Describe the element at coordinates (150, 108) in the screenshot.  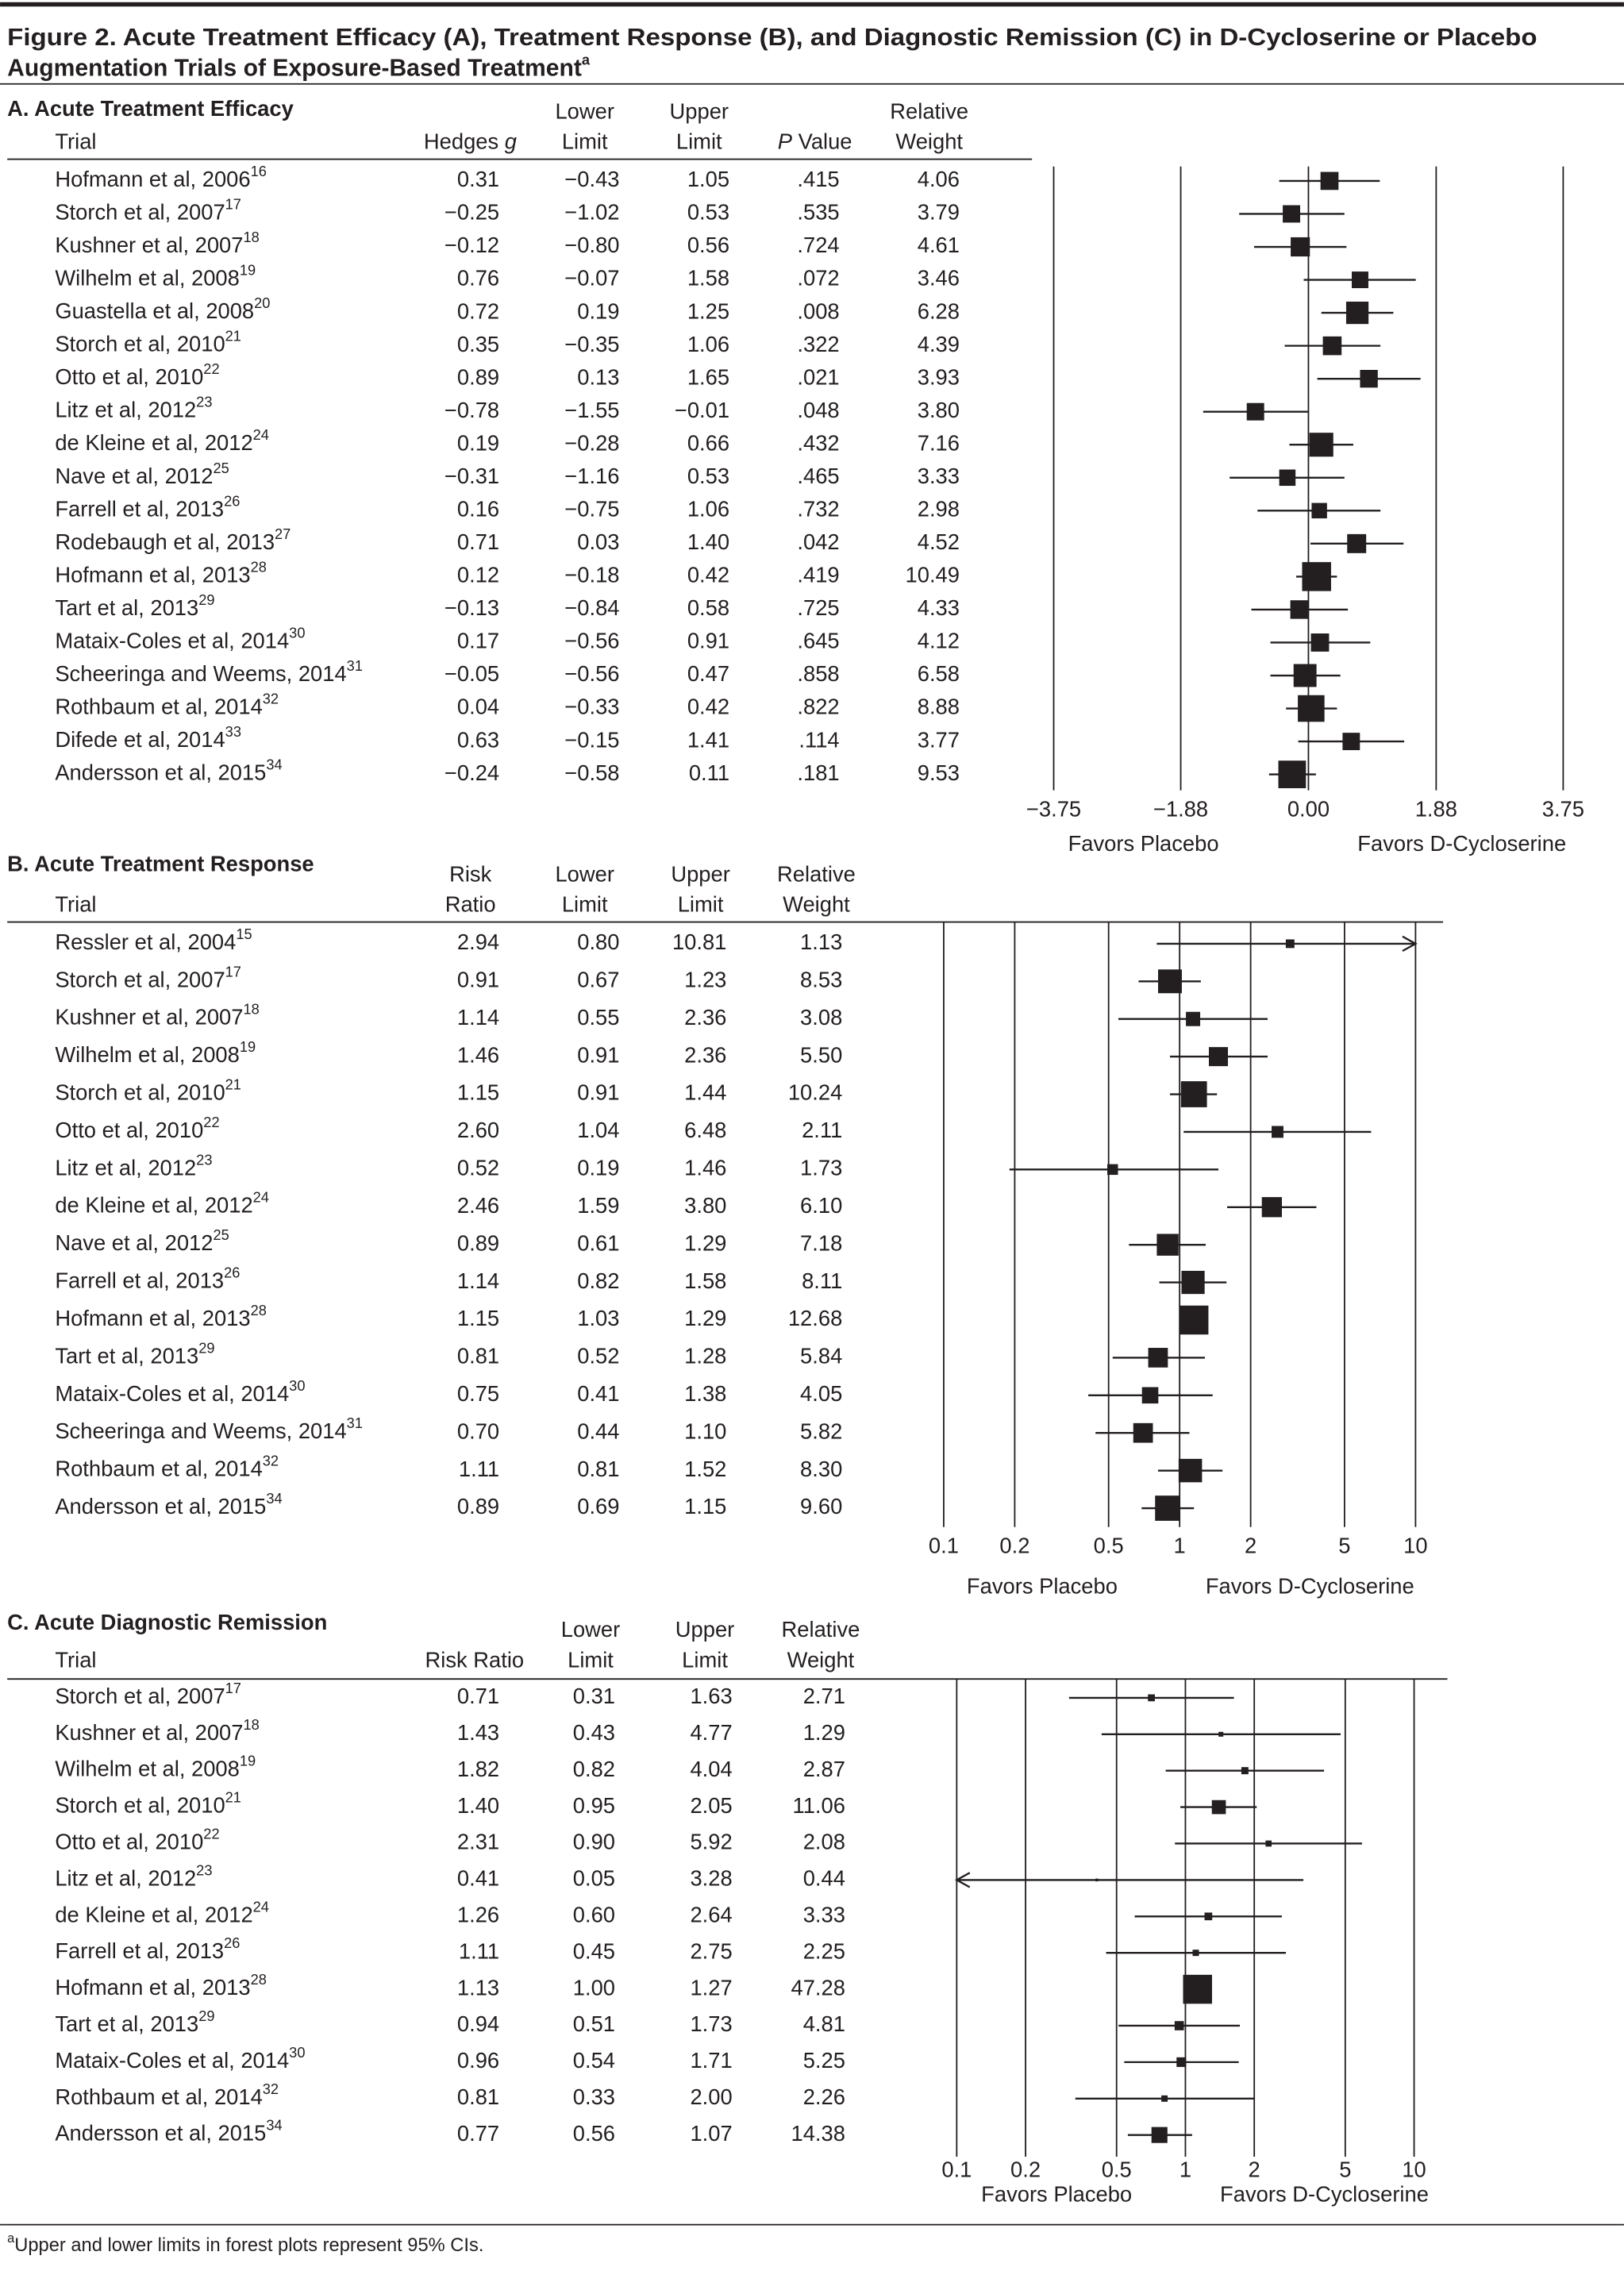
I see `panel-title: A. Acute Treatment Efficacy` at that location.